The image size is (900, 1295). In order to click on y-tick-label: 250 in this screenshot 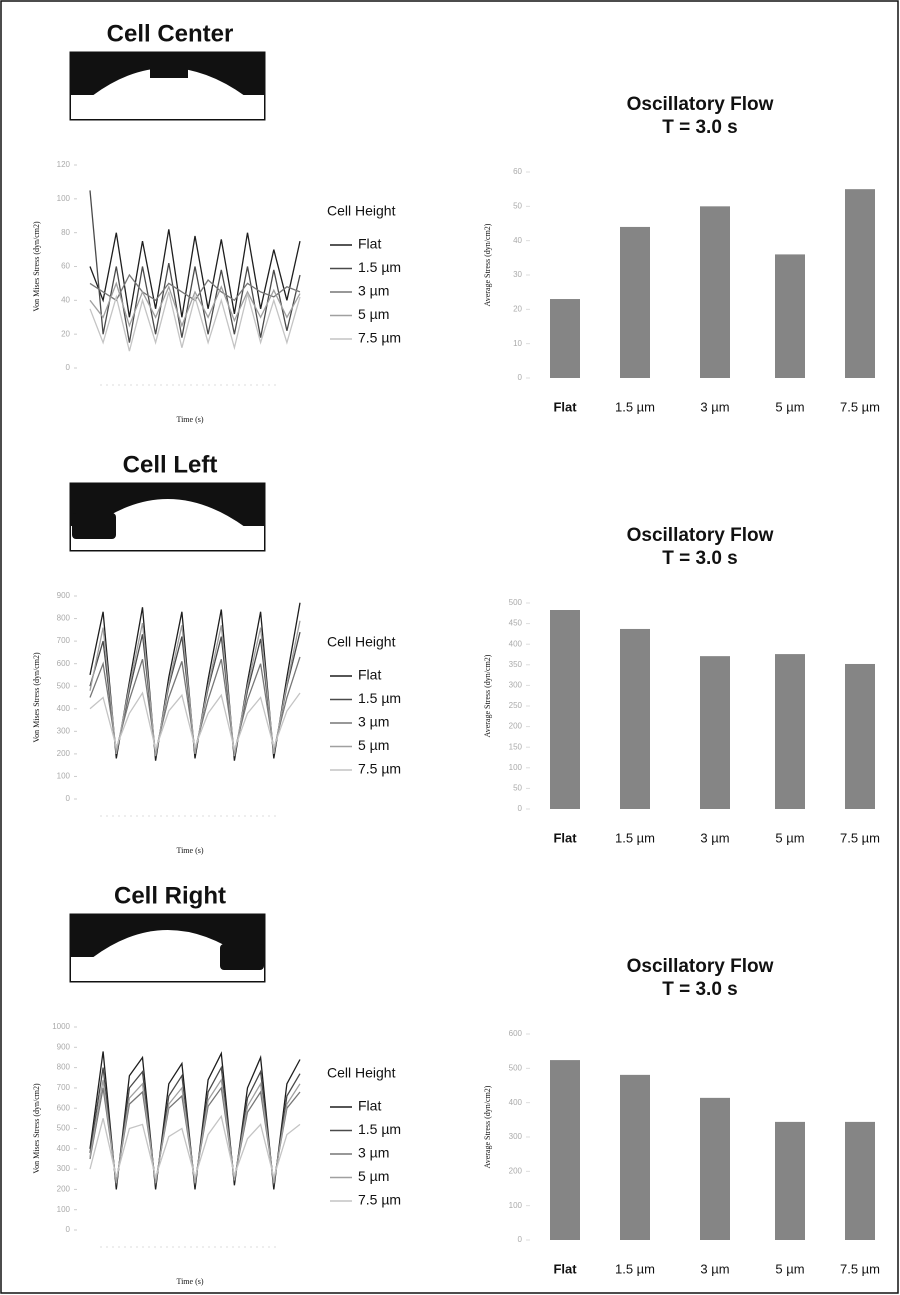, I will do `click(516, 705)`.